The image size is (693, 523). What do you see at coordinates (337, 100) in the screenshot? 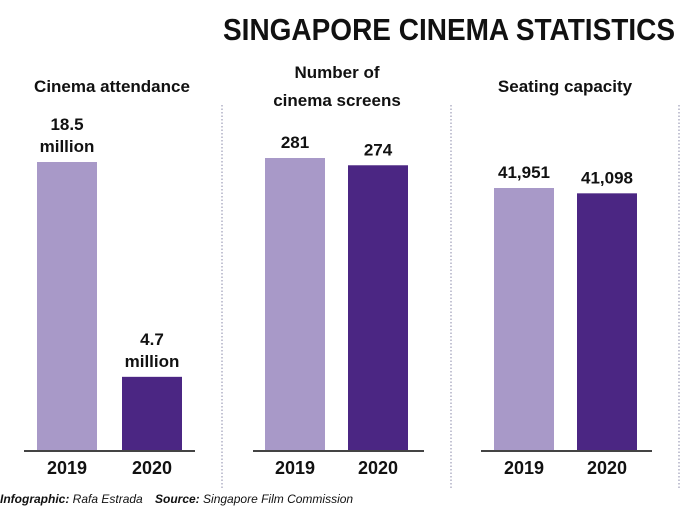
I see `panel-title: cinema screens` at bounding box center [337, 100].